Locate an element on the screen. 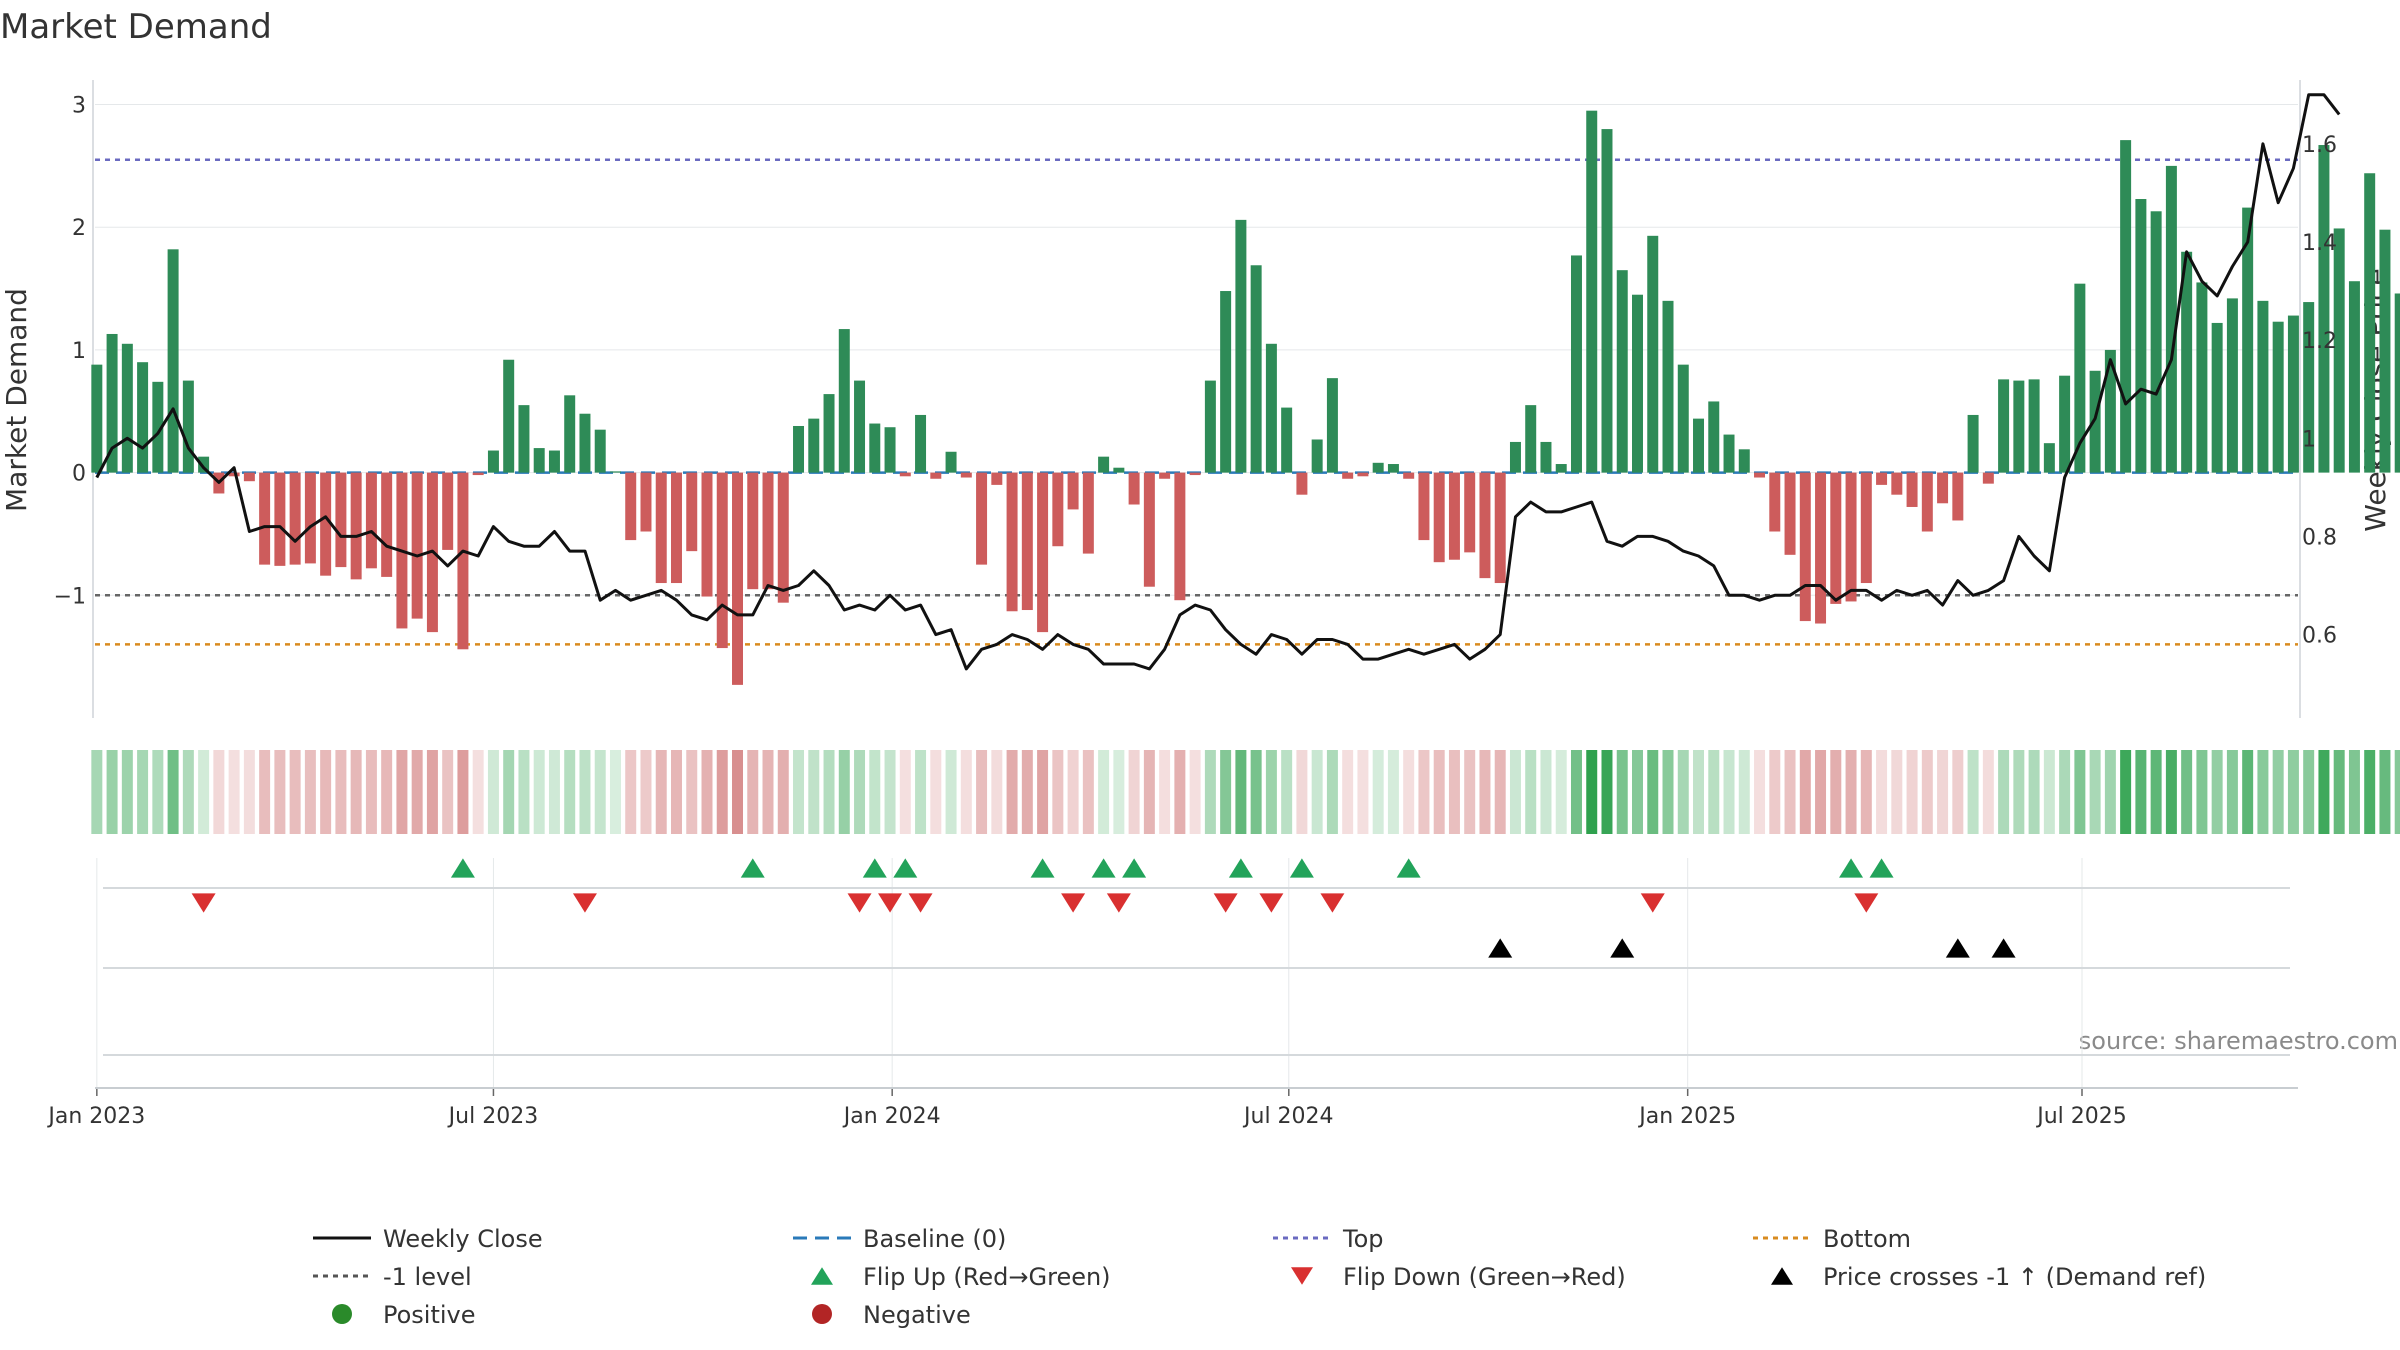 The height and width of the screenshot is (1350, 2400). legend-label: Top is located at coordinates (1363, 1239).